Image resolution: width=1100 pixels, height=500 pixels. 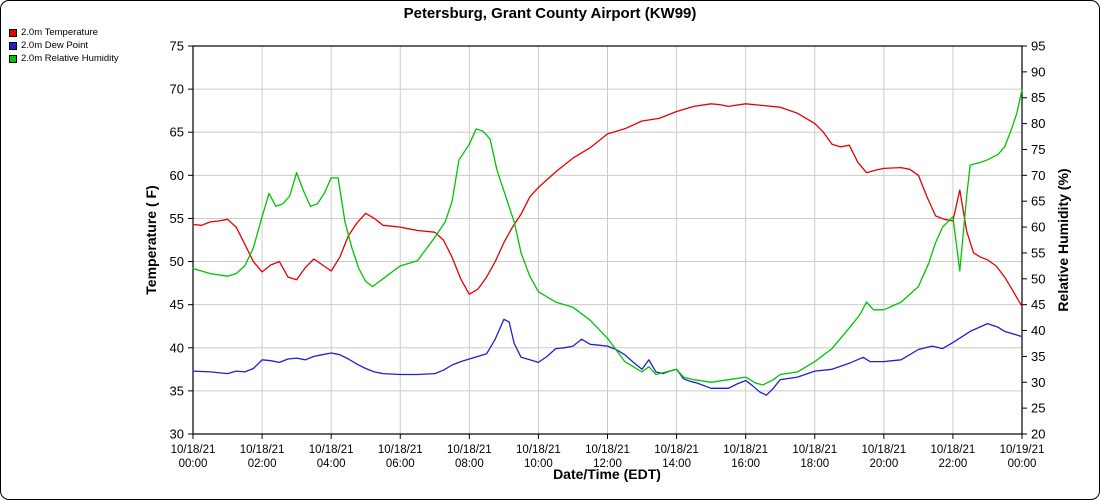 What do you see at coordinates (177, 175) in the screenshot?
I see `y-left-tick-label: 60` at bounding box center [177, 175].